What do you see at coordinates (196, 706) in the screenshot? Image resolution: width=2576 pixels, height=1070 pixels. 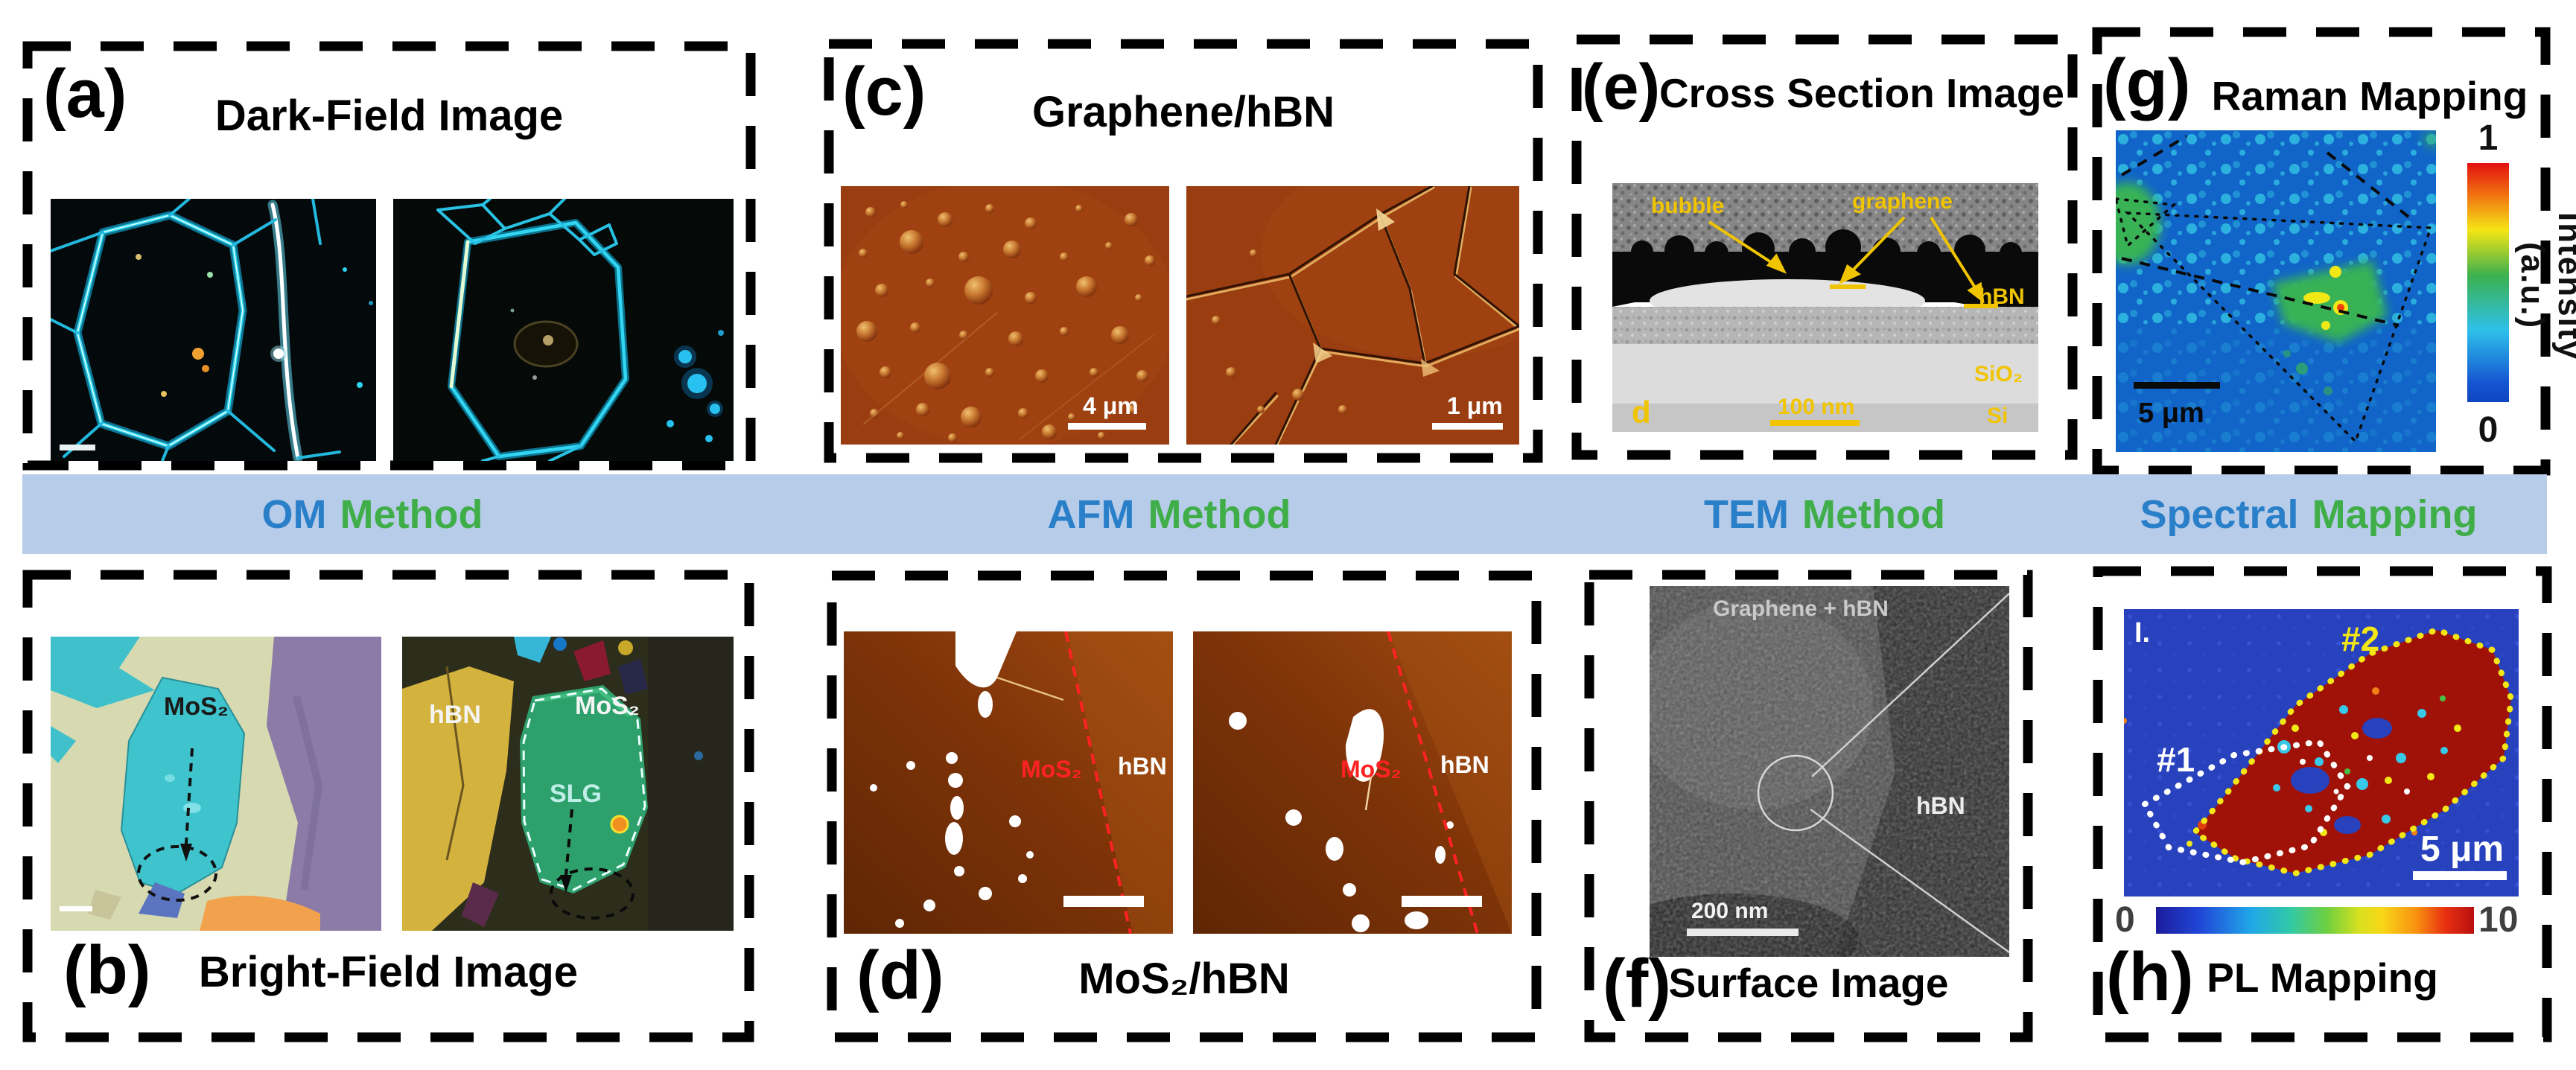 I see `annotation-b-left-mos2: MoS₂` at bounding box center [196, 706].